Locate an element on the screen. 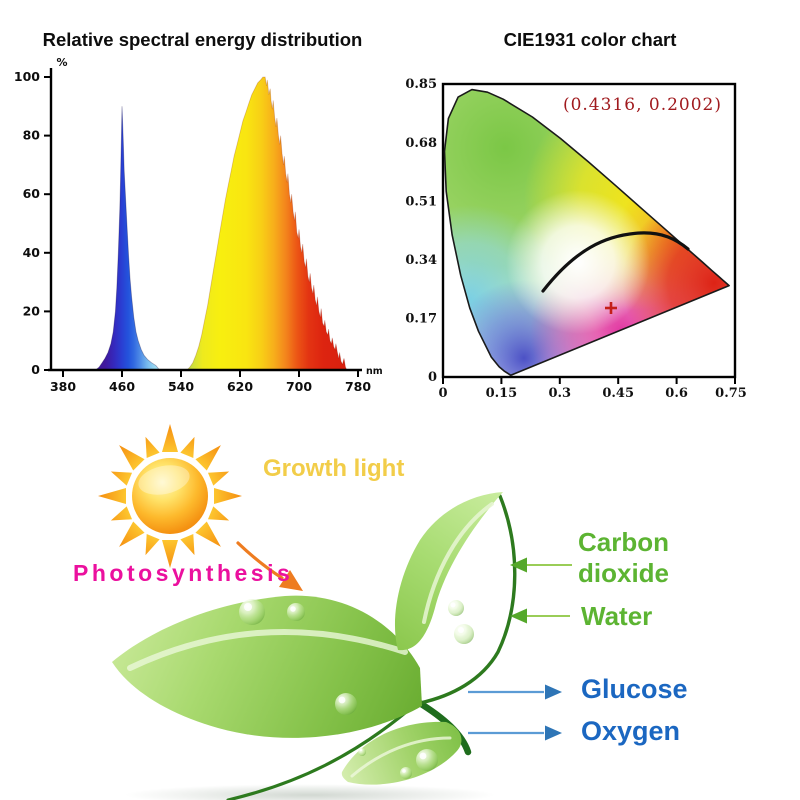 This screenshot has width=800, height=800. carbon-dioxide-line1: Carbon is located at coordinates (623, 542).